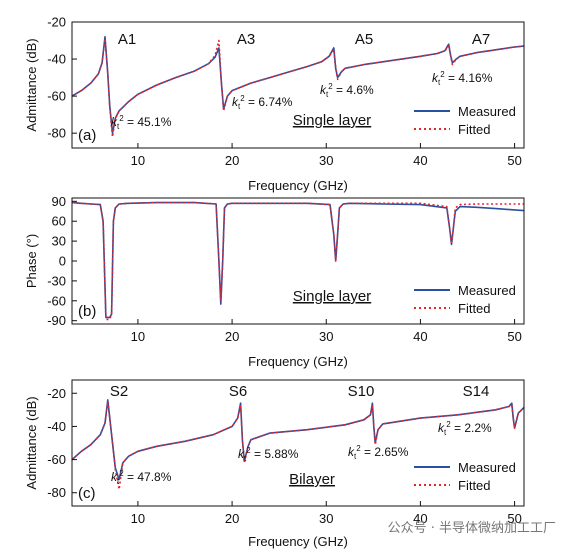  I want to click on mode-label: A5, so click(364, 39).